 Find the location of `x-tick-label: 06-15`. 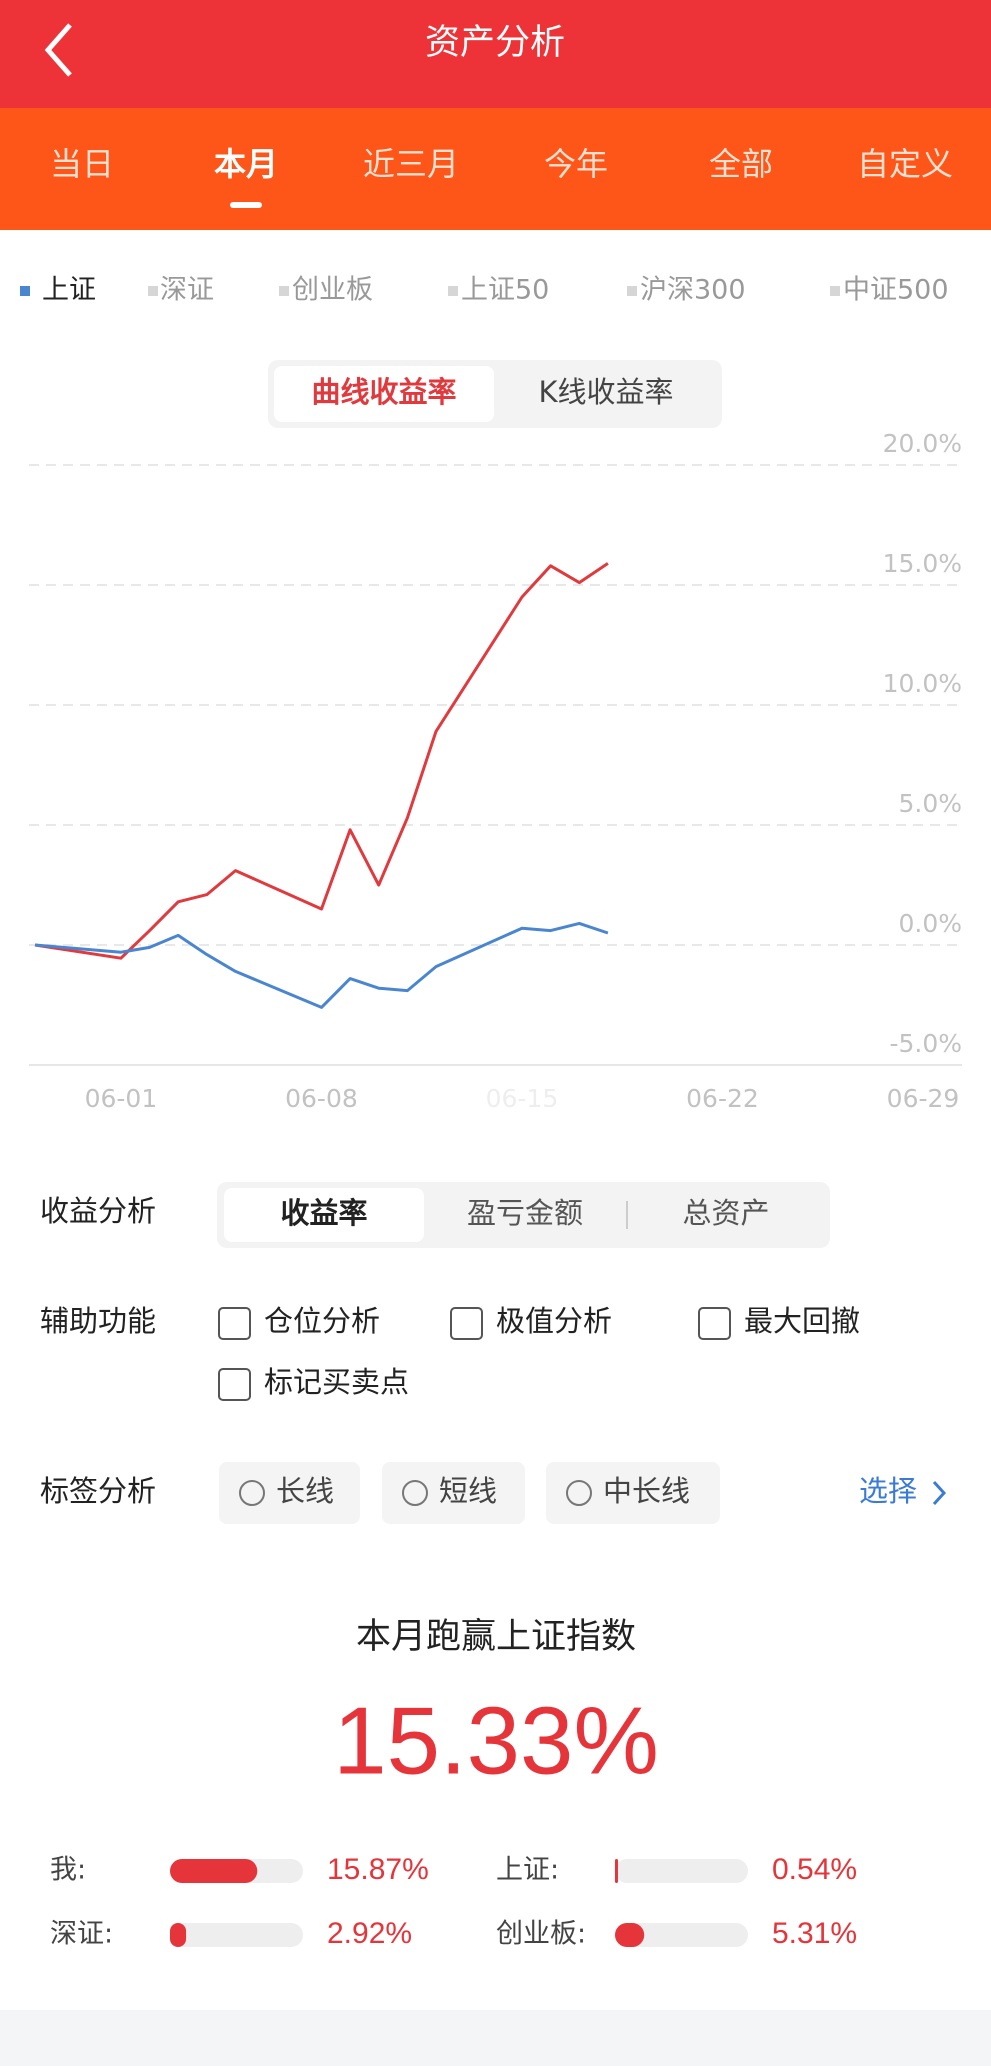

x-tick-label: 06-15 is located at coordinates (522, 1098).